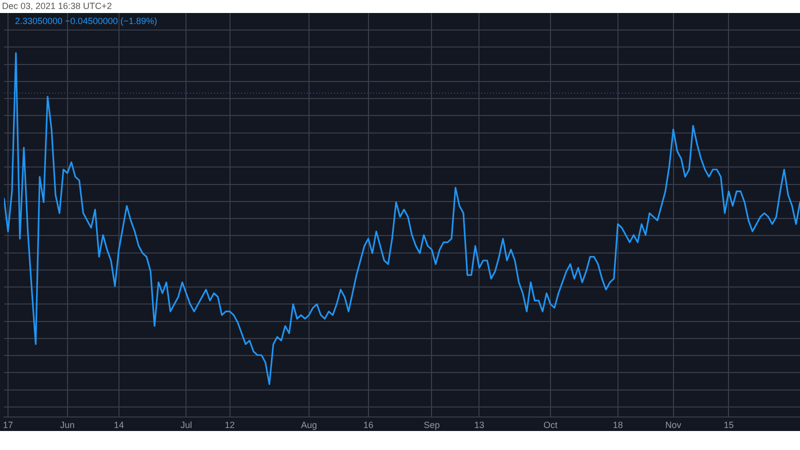  I want to click on x-tick-label: 15, so click(729, 425).